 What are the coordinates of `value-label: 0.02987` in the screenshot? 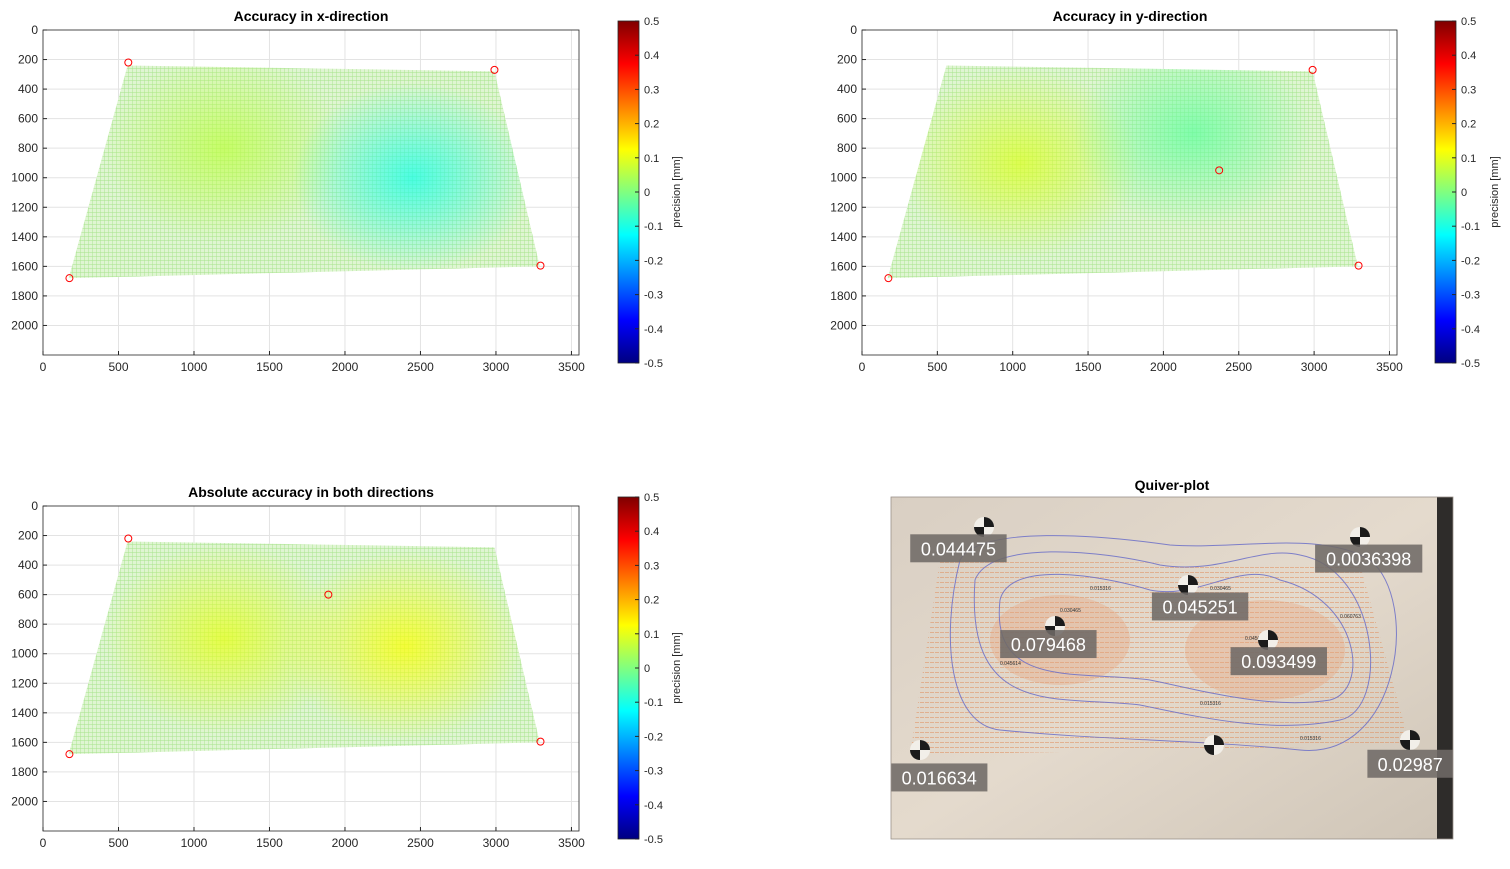 It's located at (1410, 763).